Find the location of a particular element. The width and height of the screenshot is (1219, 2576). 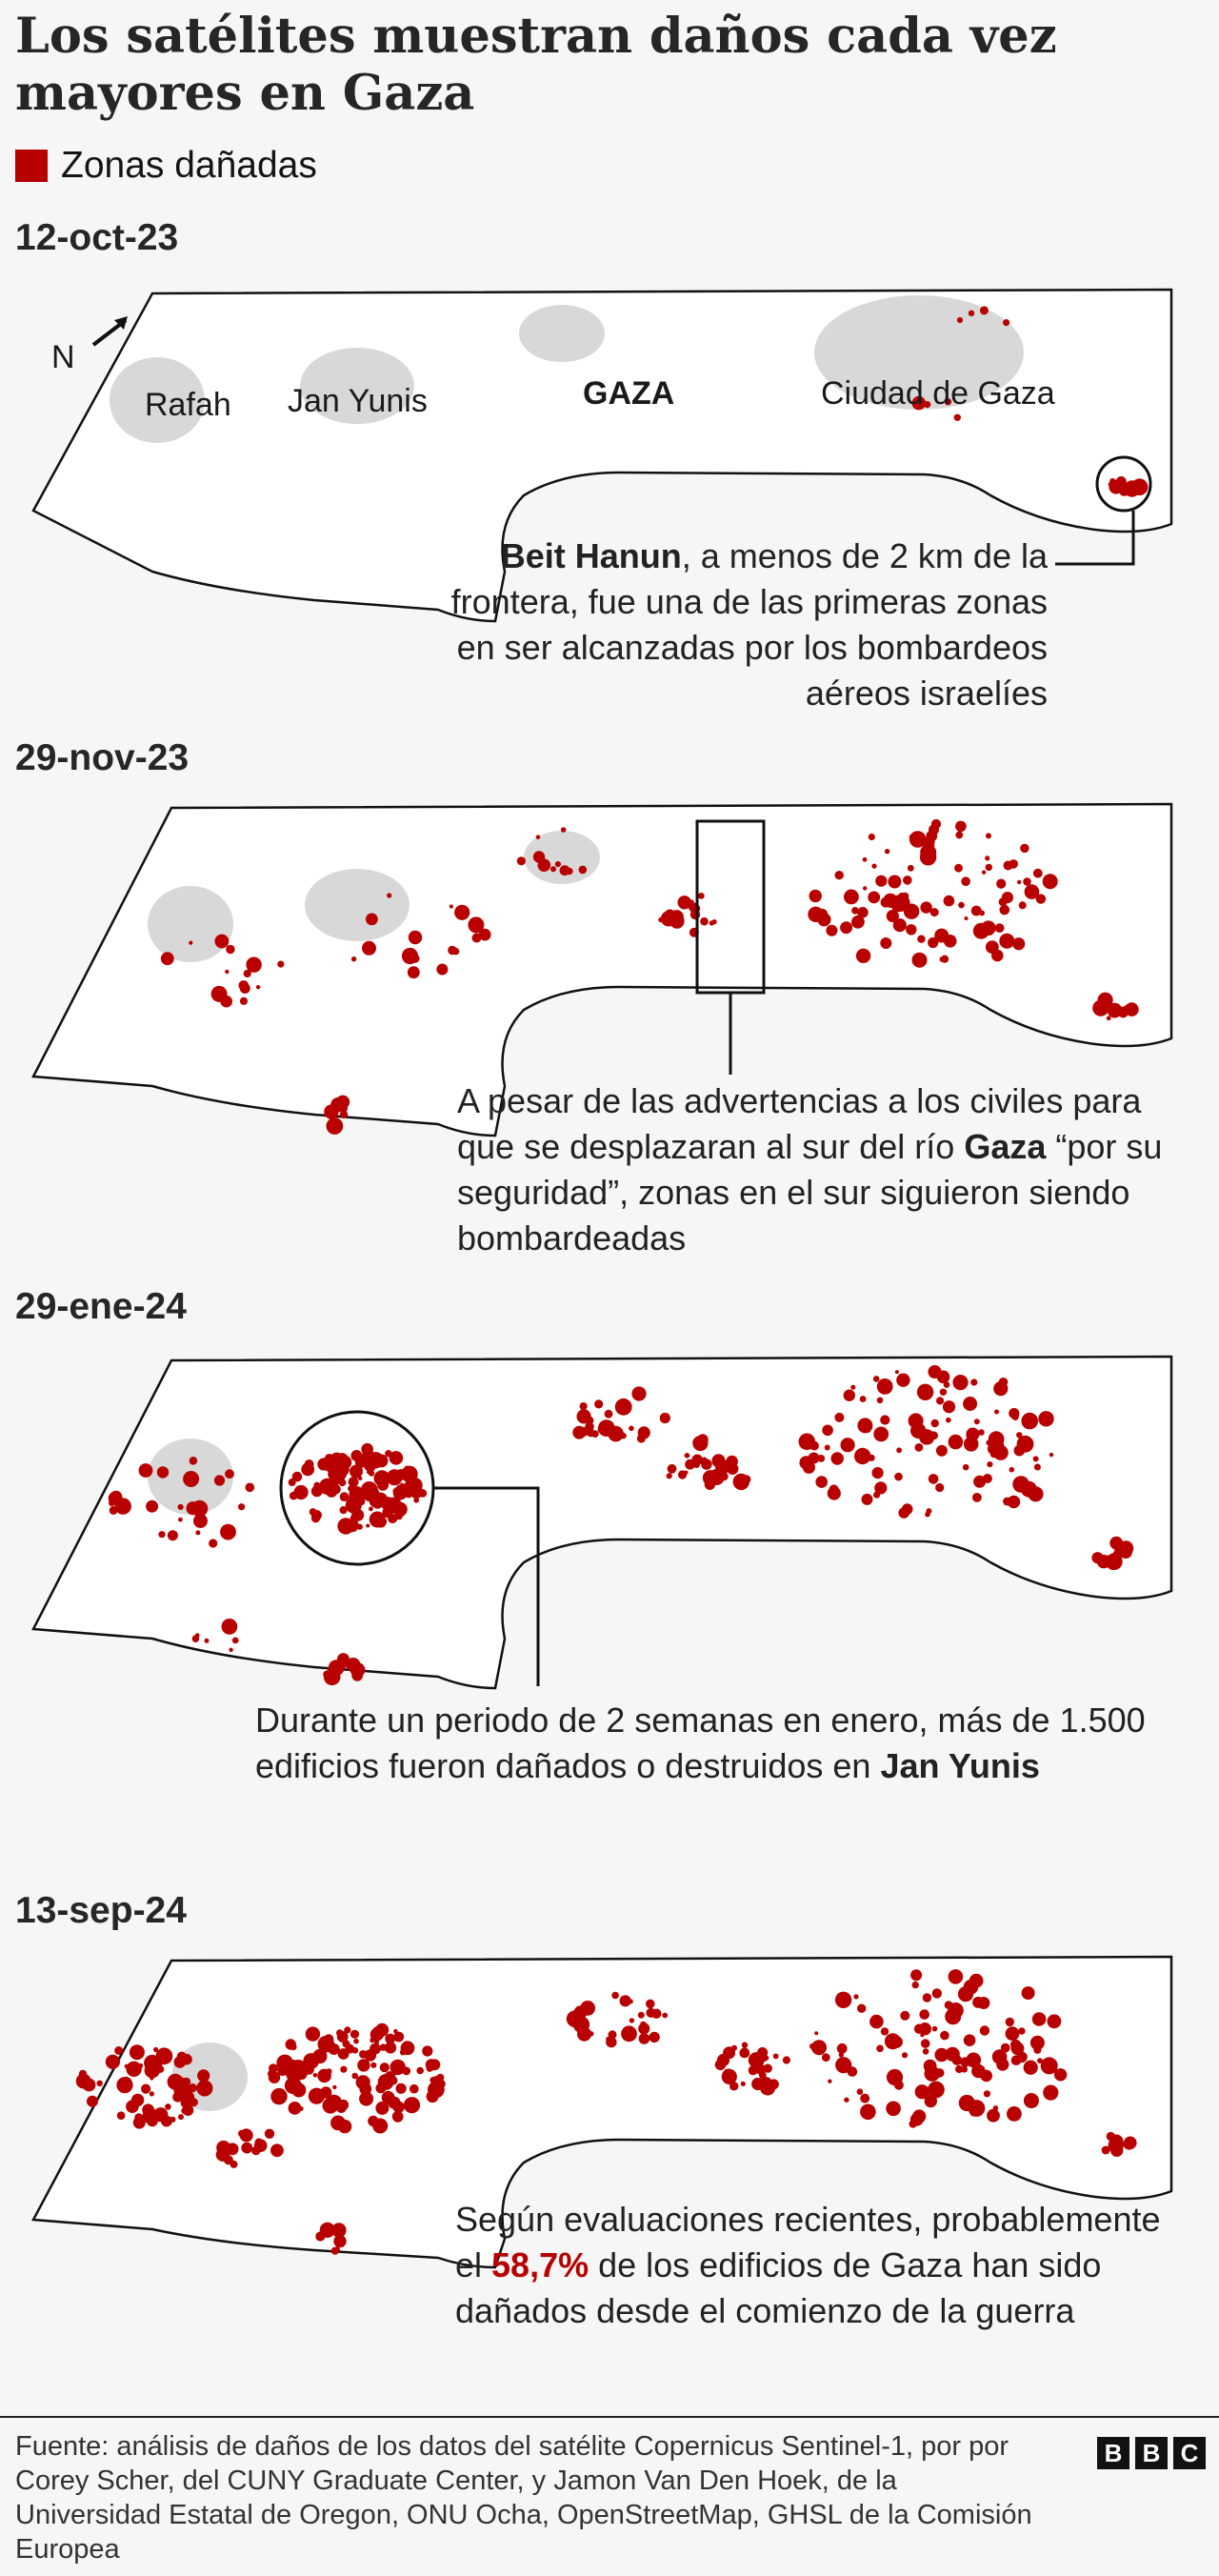

gaza-strip-outline is located at coordinates (602, 1523).